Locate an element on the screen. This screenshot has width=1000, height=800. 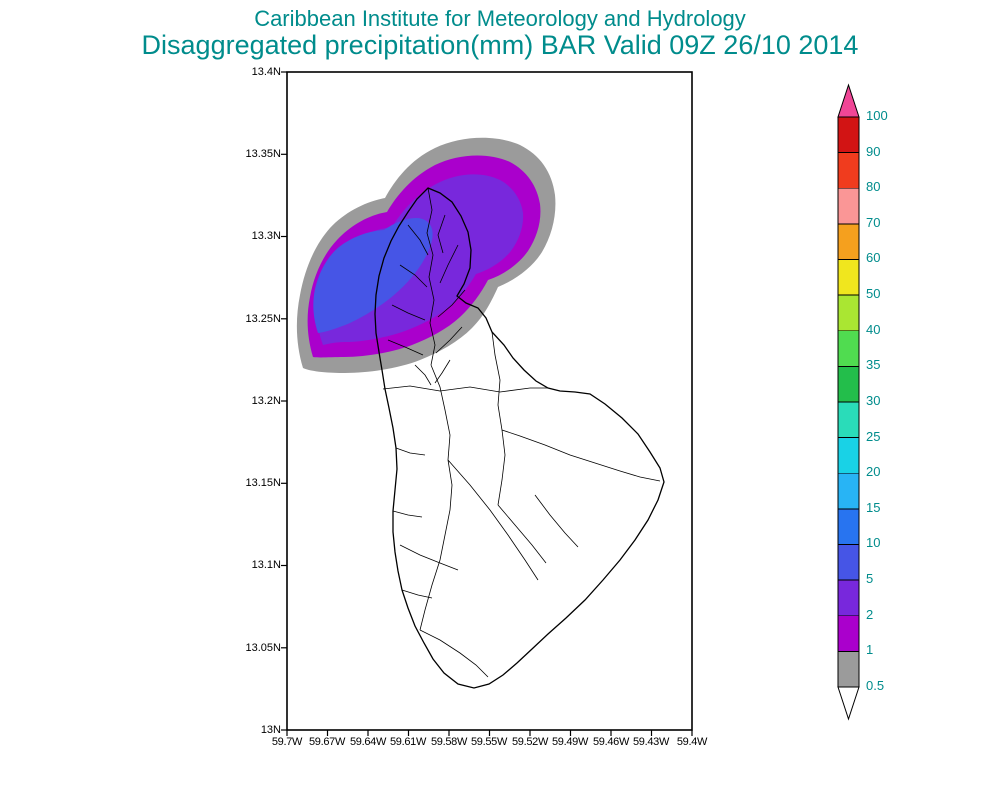
lon-tick-label: 59.7W is located at coordinates (287, 742).